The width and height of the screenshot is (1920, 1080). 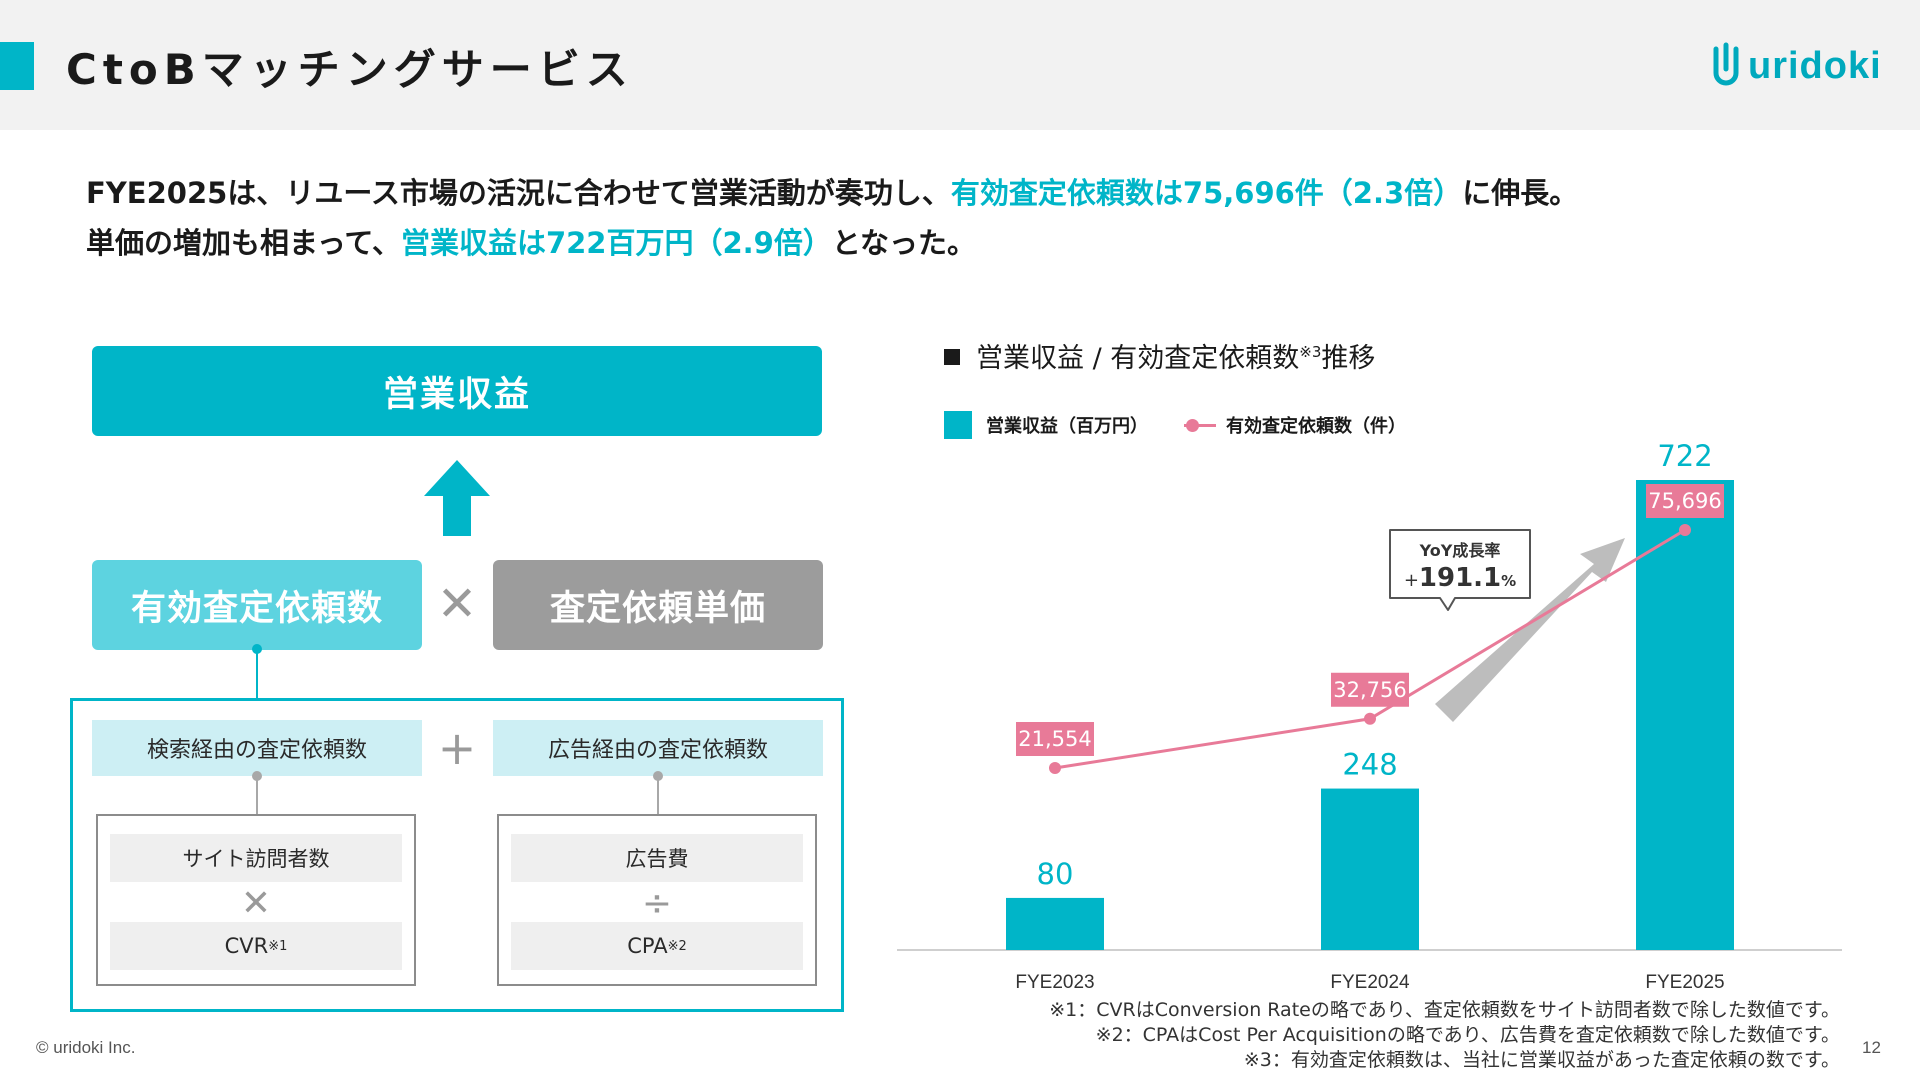 I want to click on summary-line-2-highlight: 営業収益は722百万円（2.9倍）, so click(x=616, y=243).